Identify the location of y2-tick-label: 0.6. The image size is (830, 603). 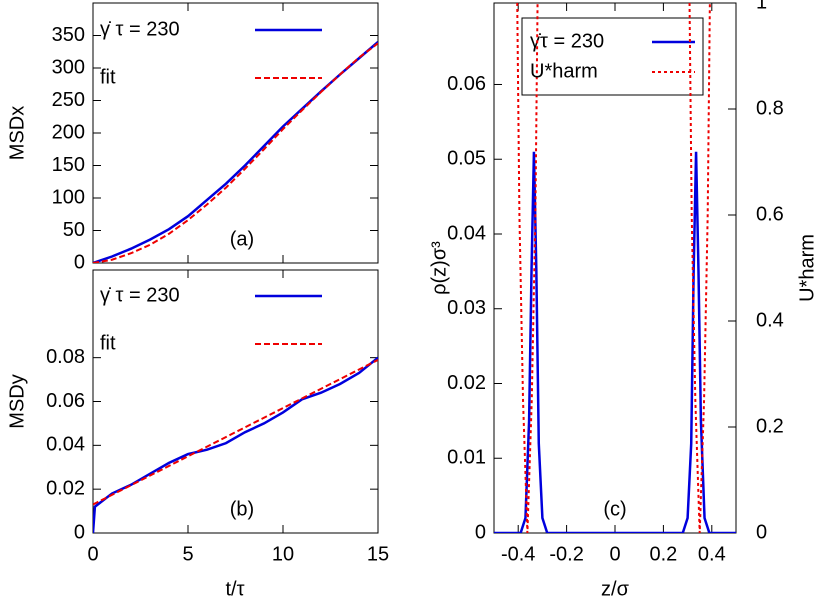
(770, 214).